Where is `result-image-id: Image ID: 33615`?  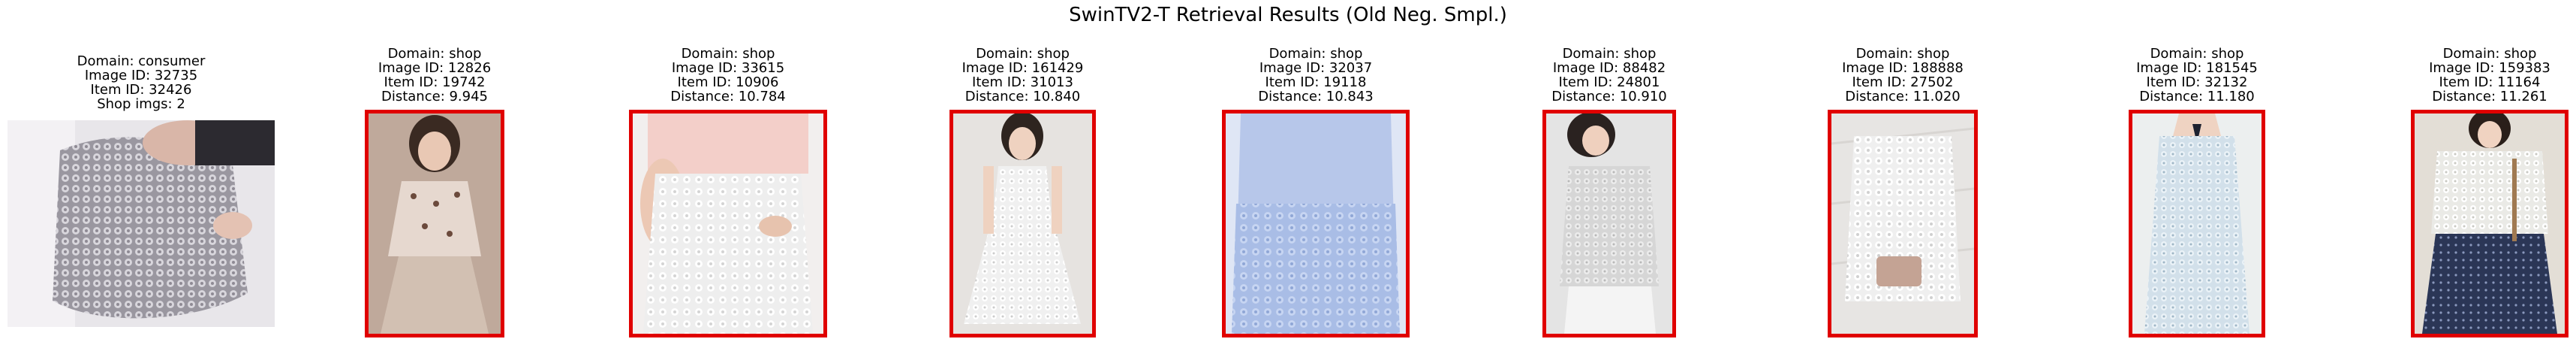 result-image-id: Image ID: 33615 is located at coordinates (728, 68).